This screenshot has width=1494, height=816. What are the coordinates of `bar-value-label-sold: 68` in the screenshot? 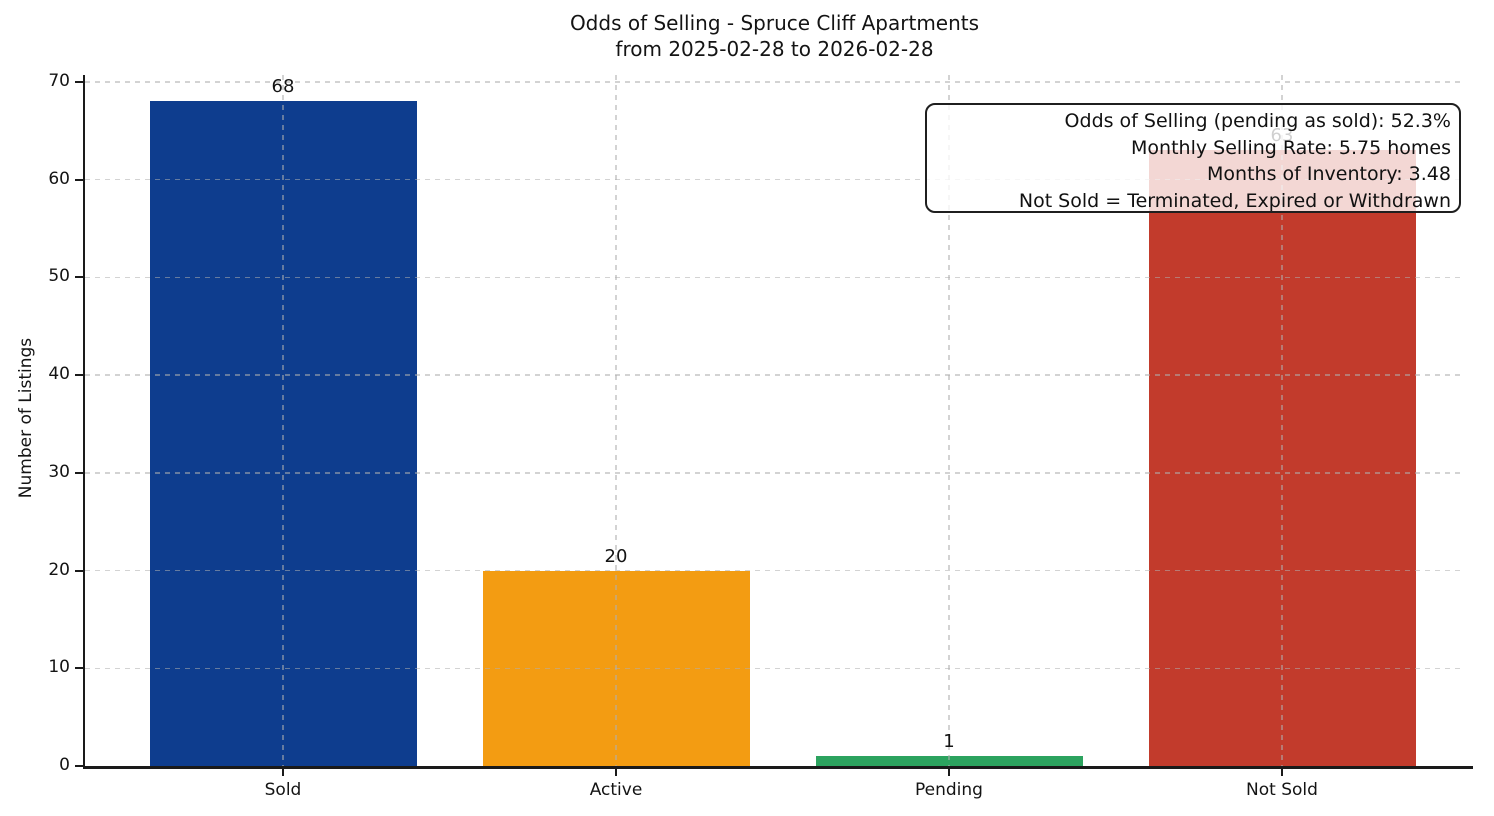 It's located at (283, 87).